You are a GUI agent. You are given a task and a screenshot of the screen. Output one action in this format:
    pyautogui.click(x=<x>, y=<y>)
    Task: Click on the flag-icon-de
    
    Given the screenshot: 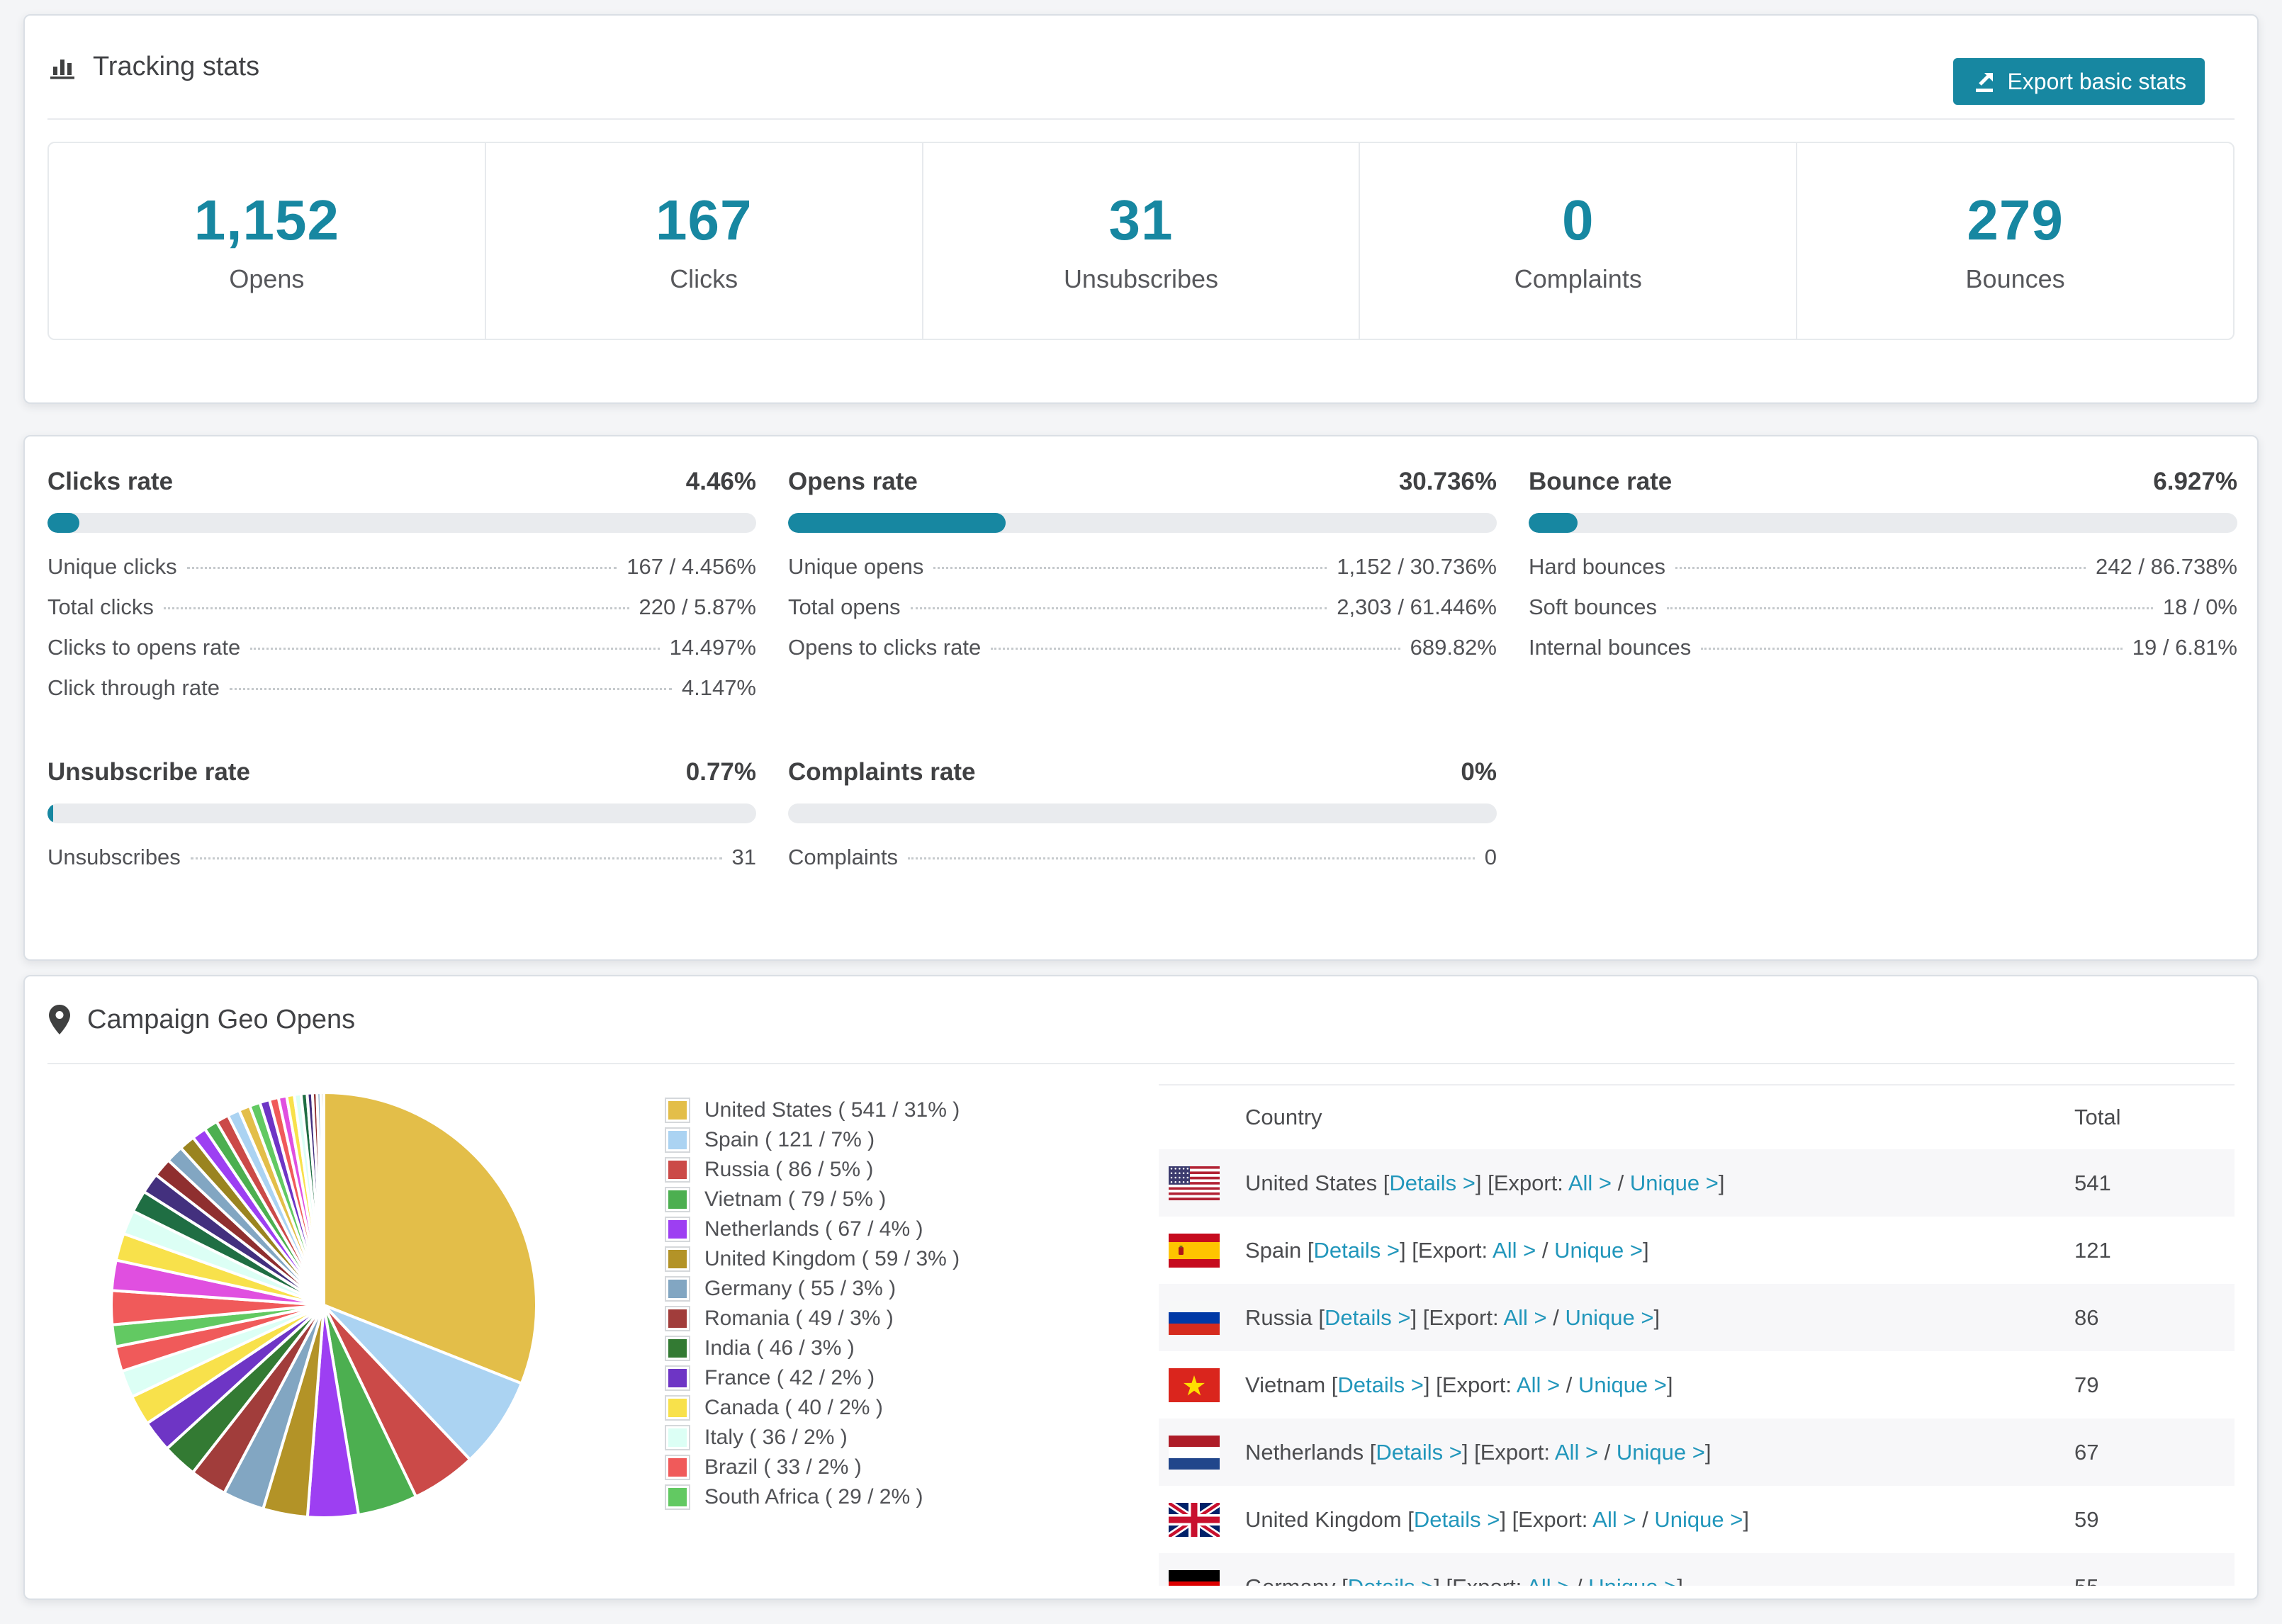 What is the action you would take?
    pyautogui.click(x=1194, y=1577)
    